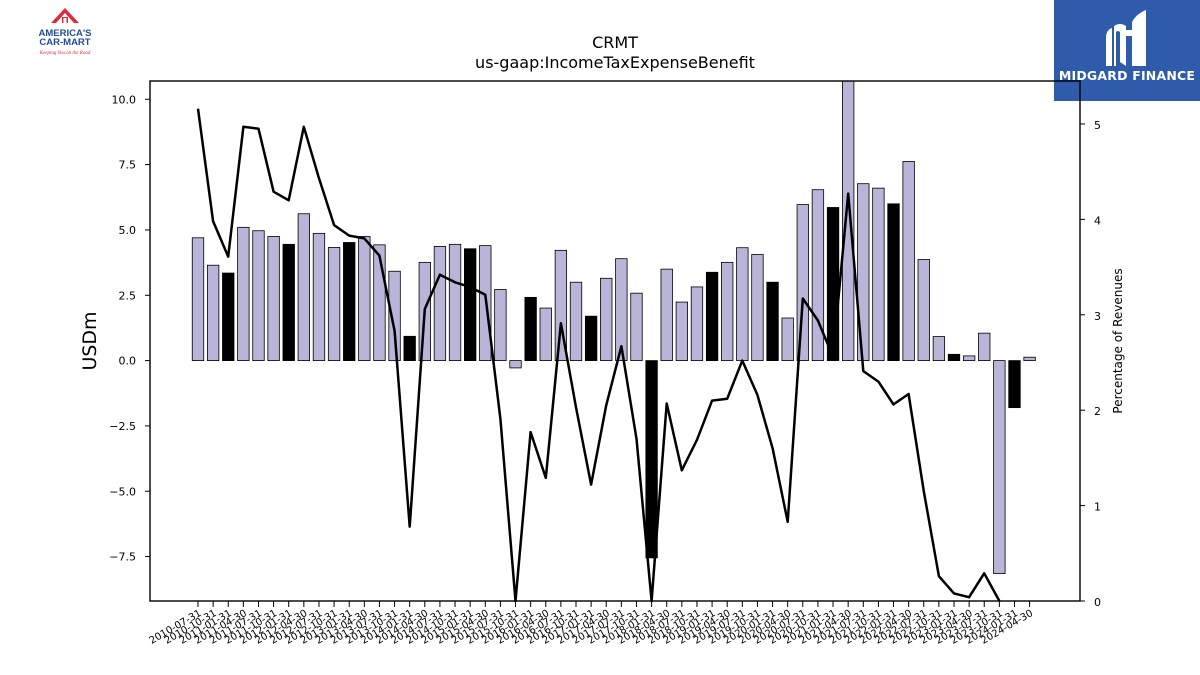 The image size is (1200, 675). Describe the element at coordinates (122, 557) in the screenshot. I see `y-tick-label: −7.5` at that location.